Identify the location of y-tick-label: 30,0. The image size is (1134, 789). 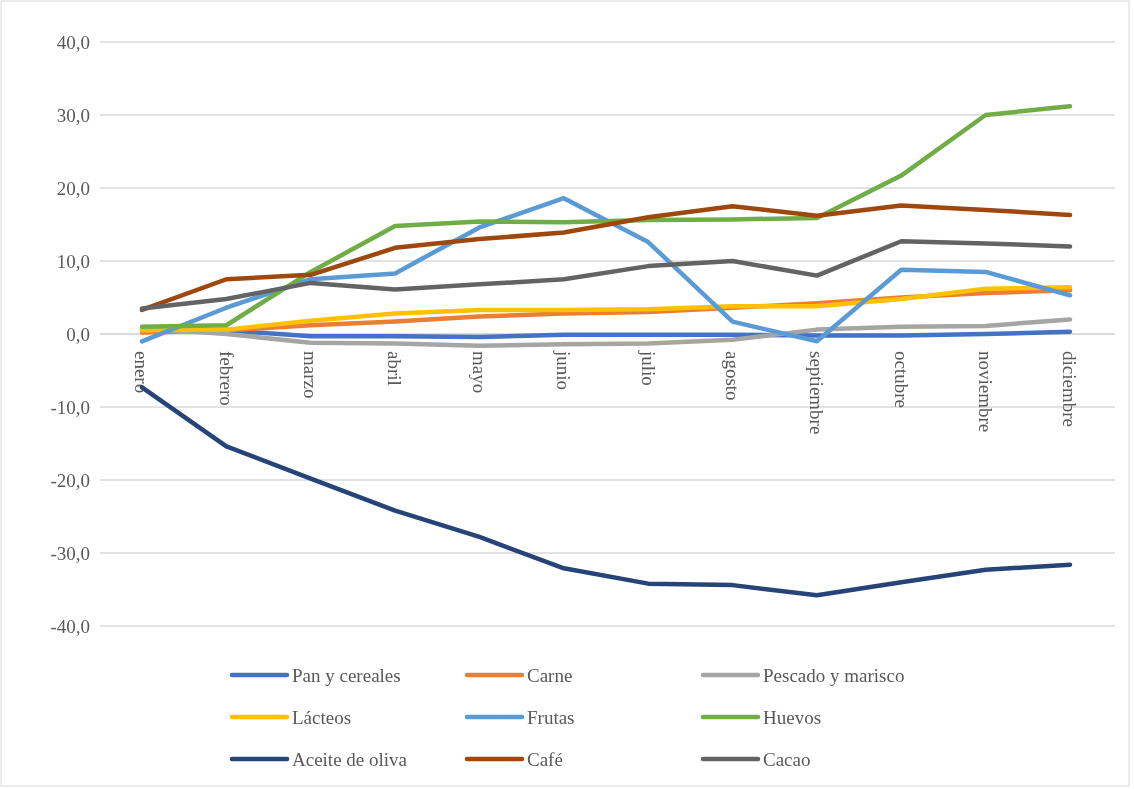
(73, 115).